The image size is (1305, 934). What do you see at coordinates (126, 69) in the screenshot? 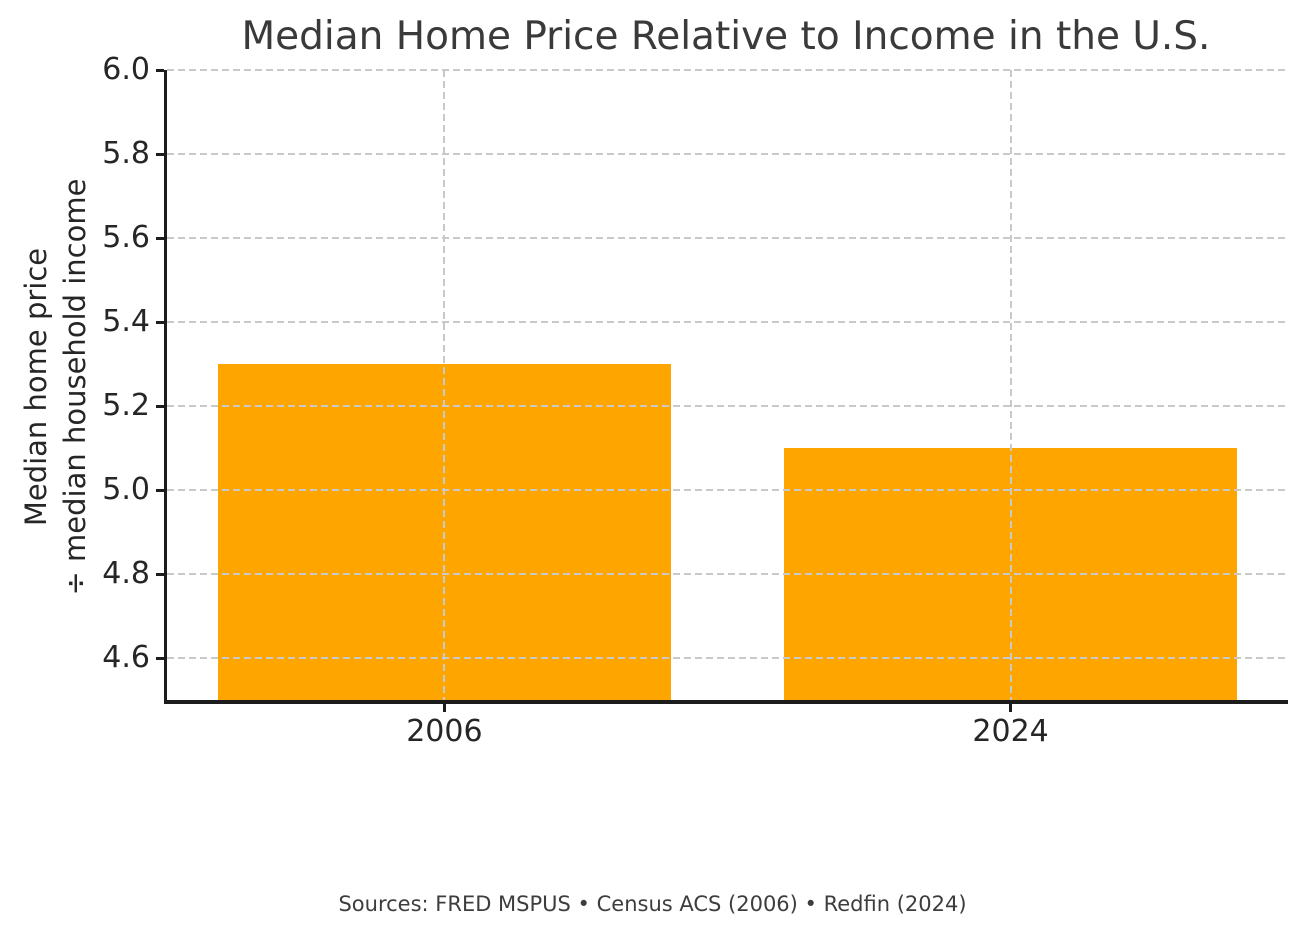
I see `y-tick-label: 6.0` at bounding box center [126, 69].